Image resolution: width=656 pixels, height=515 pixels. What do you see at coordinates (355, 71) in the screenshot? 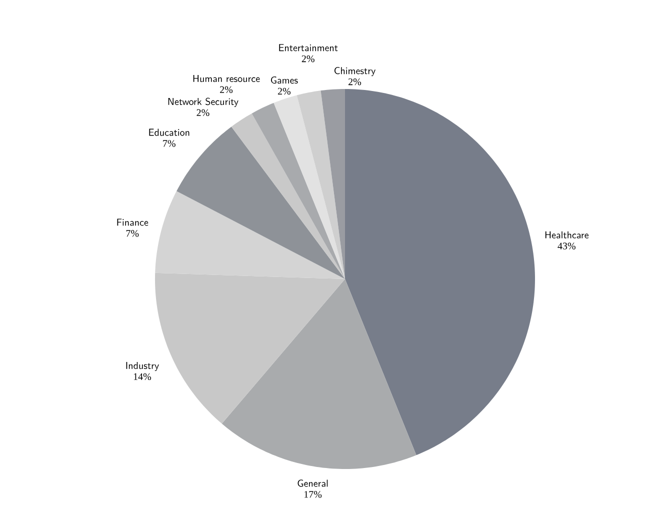
I see `slice-label: Chimestry` at bounding box center [355, 71].